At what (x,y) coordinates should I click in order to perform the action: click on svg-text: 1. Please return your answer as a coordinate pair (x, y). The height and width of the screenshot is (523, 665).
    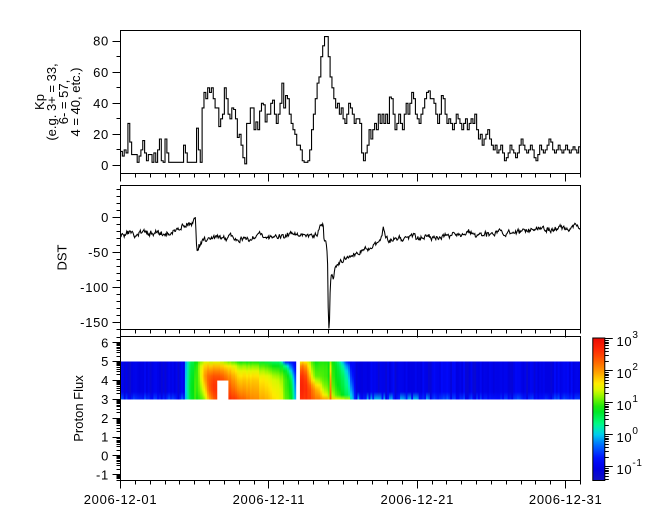
    Looking at the image, I should click on (105, 437).